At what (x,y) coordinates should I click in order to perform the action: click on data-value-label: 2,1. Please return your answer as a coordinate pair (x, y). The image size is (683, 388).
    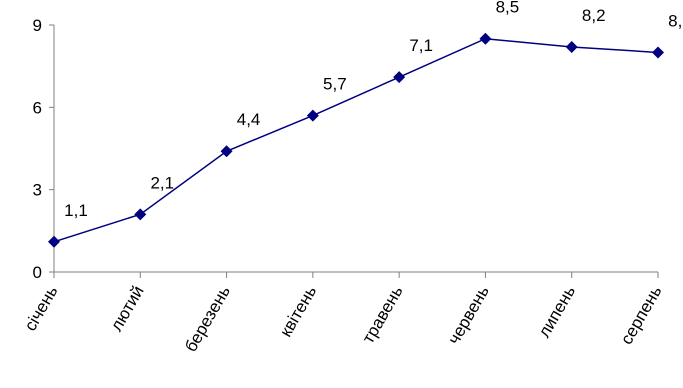
    Looking at the image, I should click on (162, 182).